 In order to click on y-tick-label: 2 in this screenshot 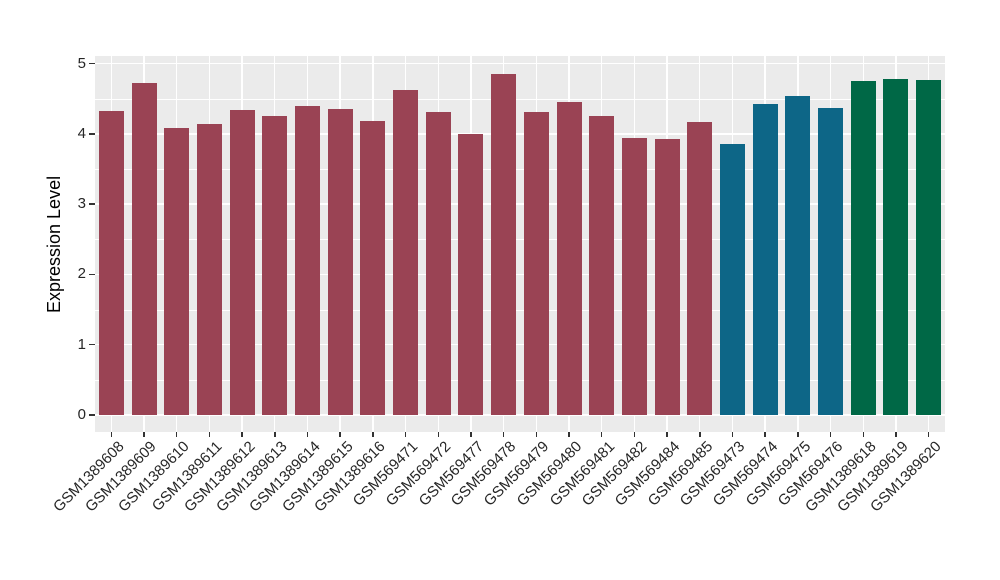, I will do `click(81, 274)`.